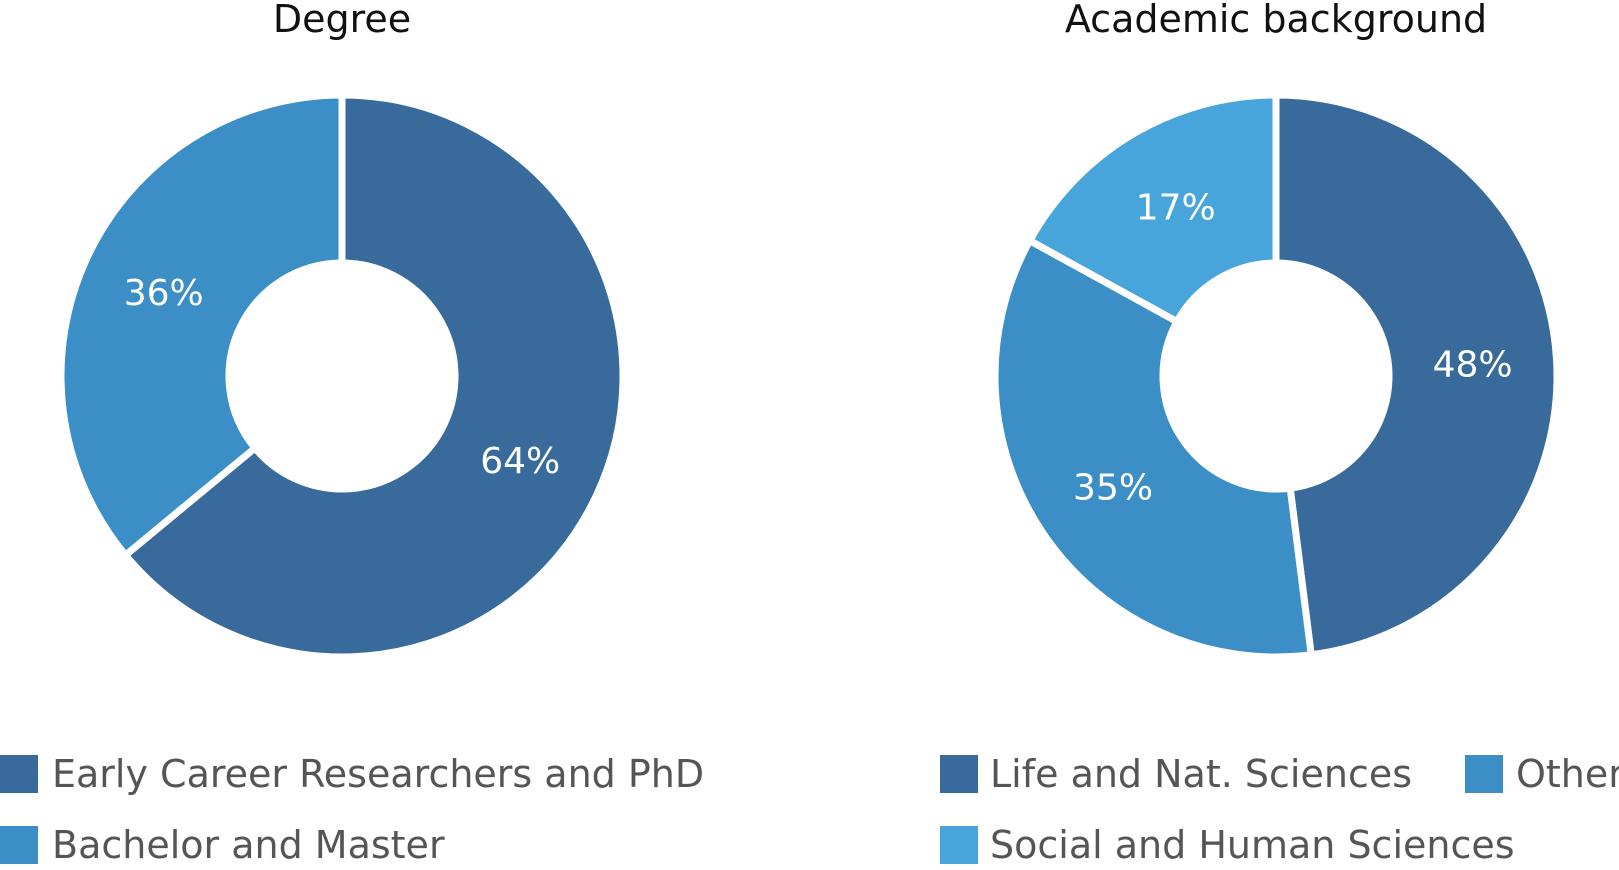 The width and height of the screenshot is (1619, 870). Describe the element at coordinates (1201, 774) in the screenshot. I see `legend-label-1-0: Life and Nat. Sciences` at that location.